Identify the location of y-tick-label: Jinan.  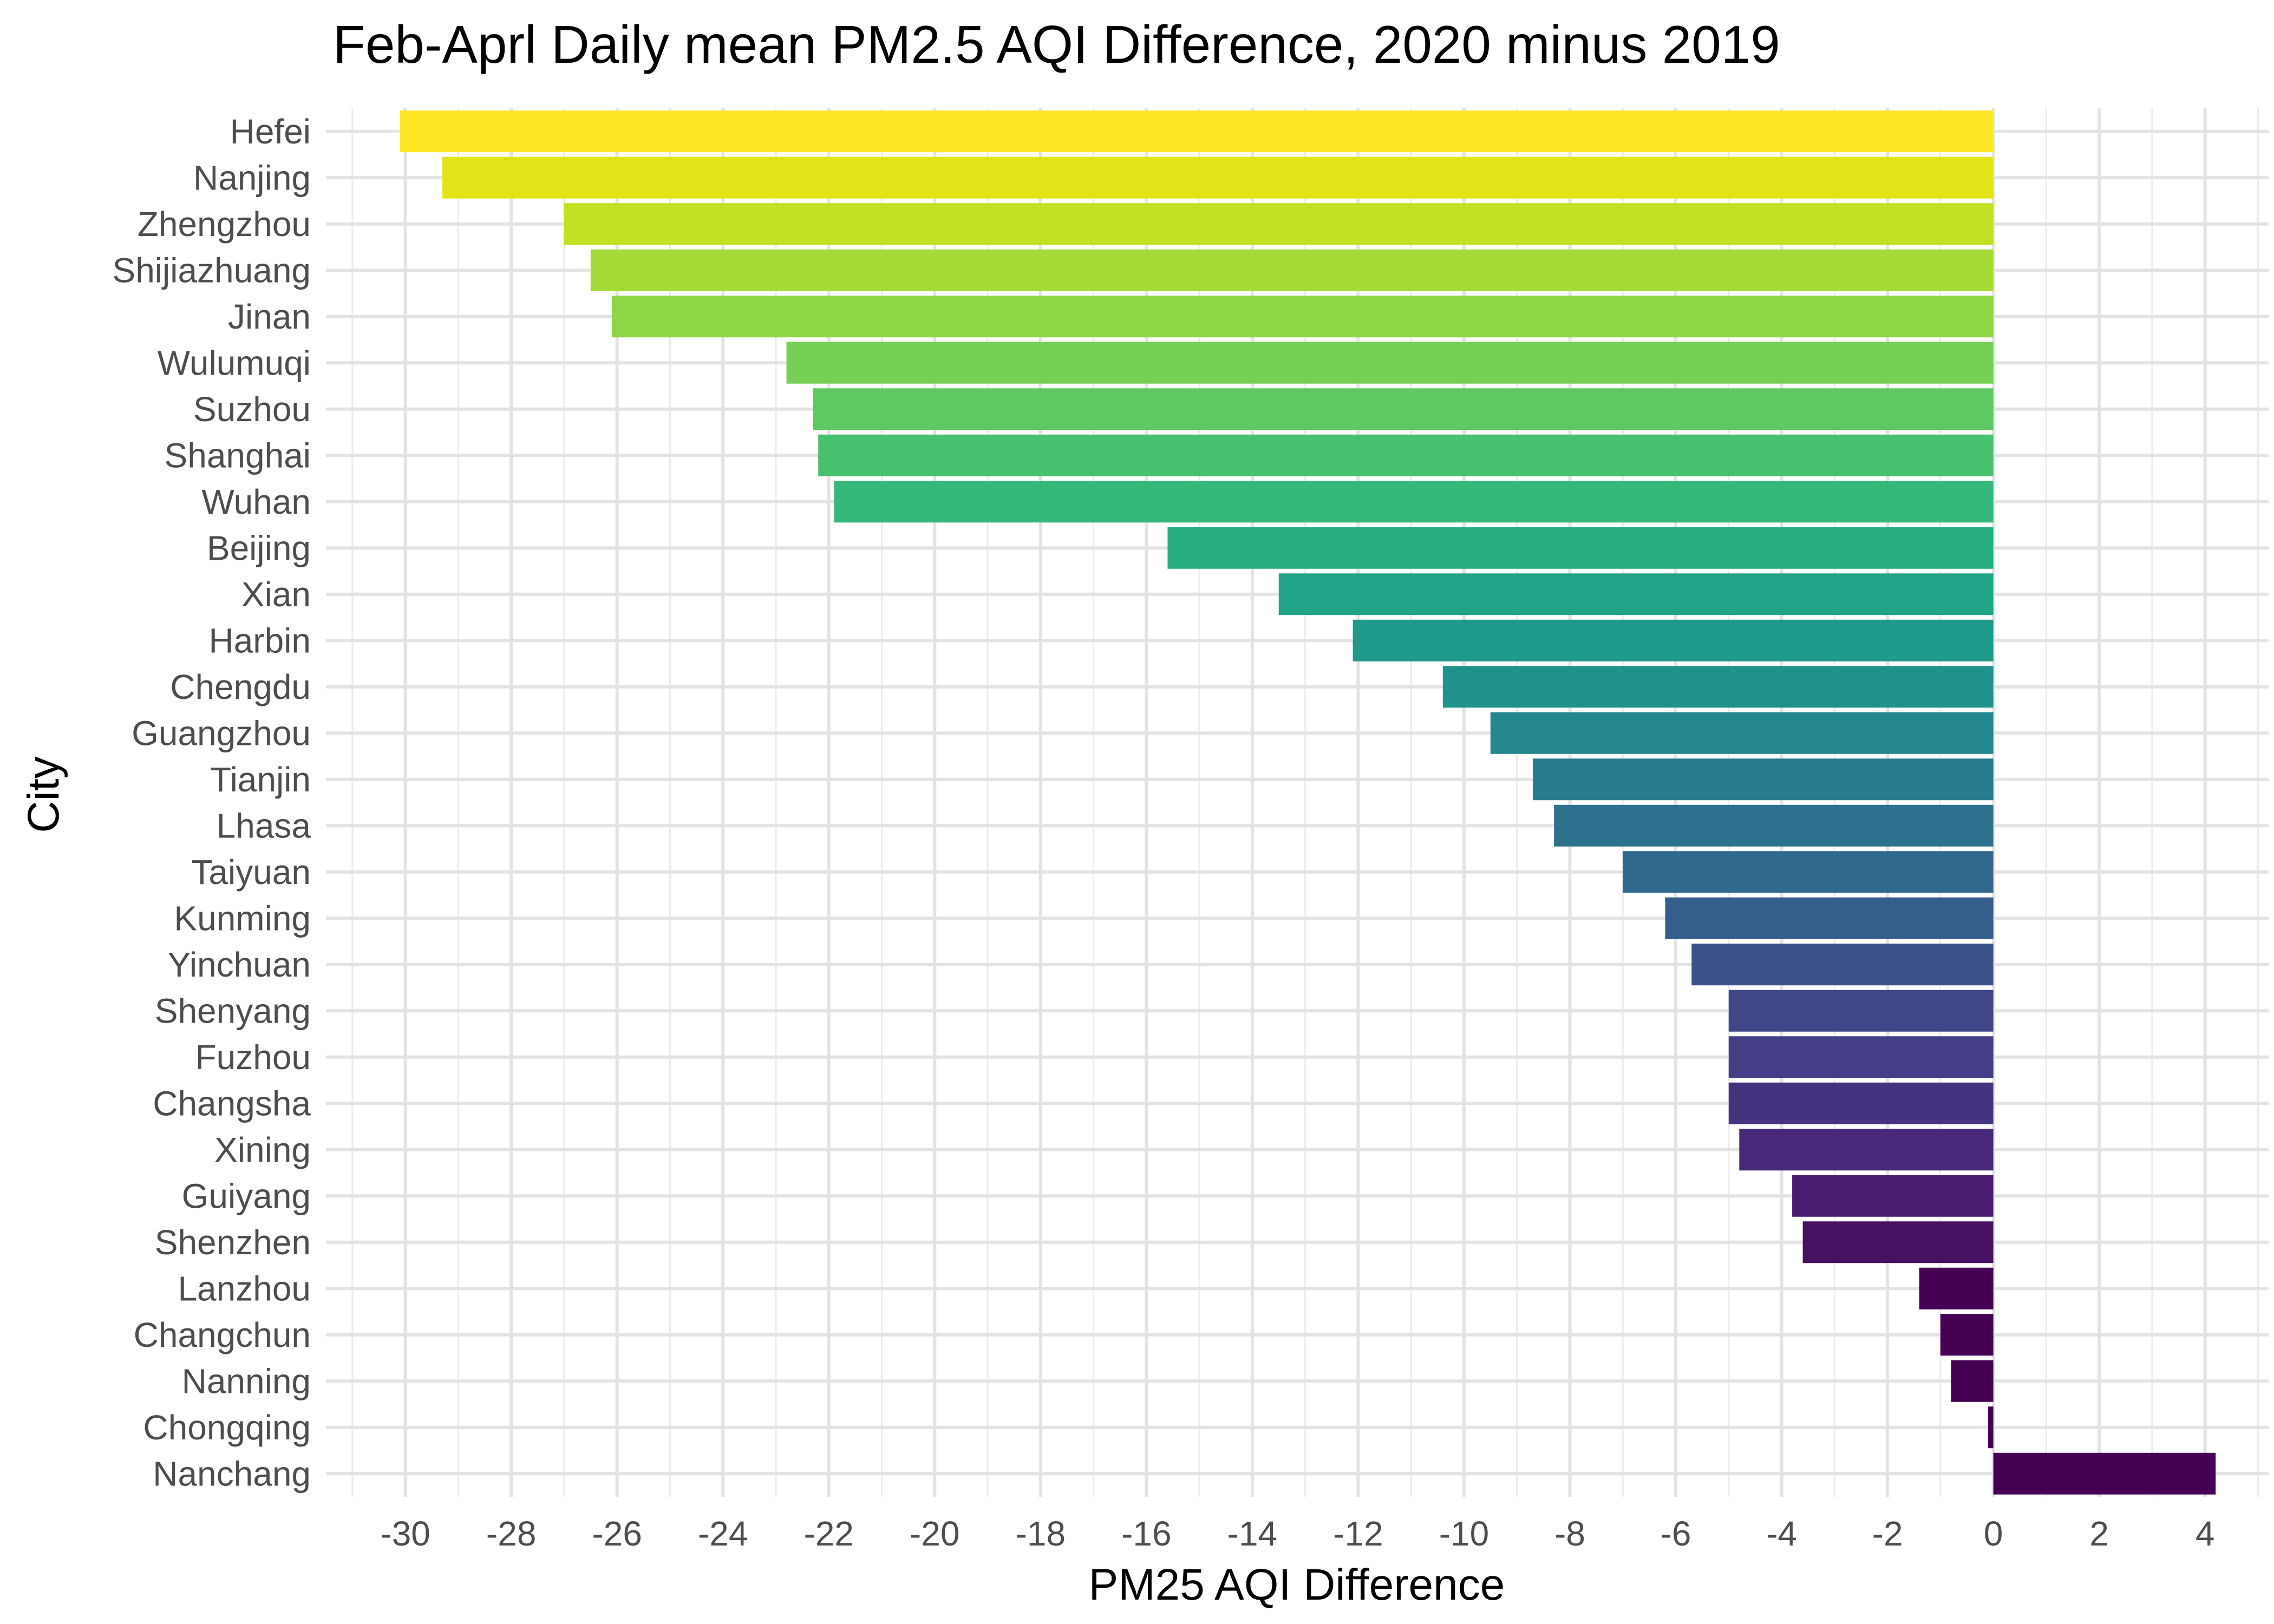
(270, 316).